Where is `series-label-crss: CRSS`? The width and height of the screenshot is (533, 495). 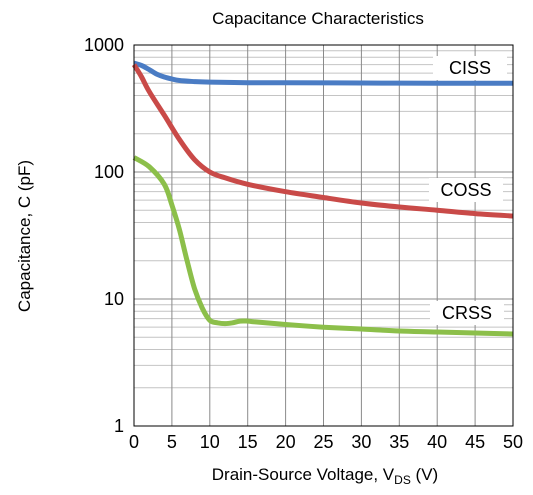
series-label-crss: CRSS is located at coordinates (467, 313).